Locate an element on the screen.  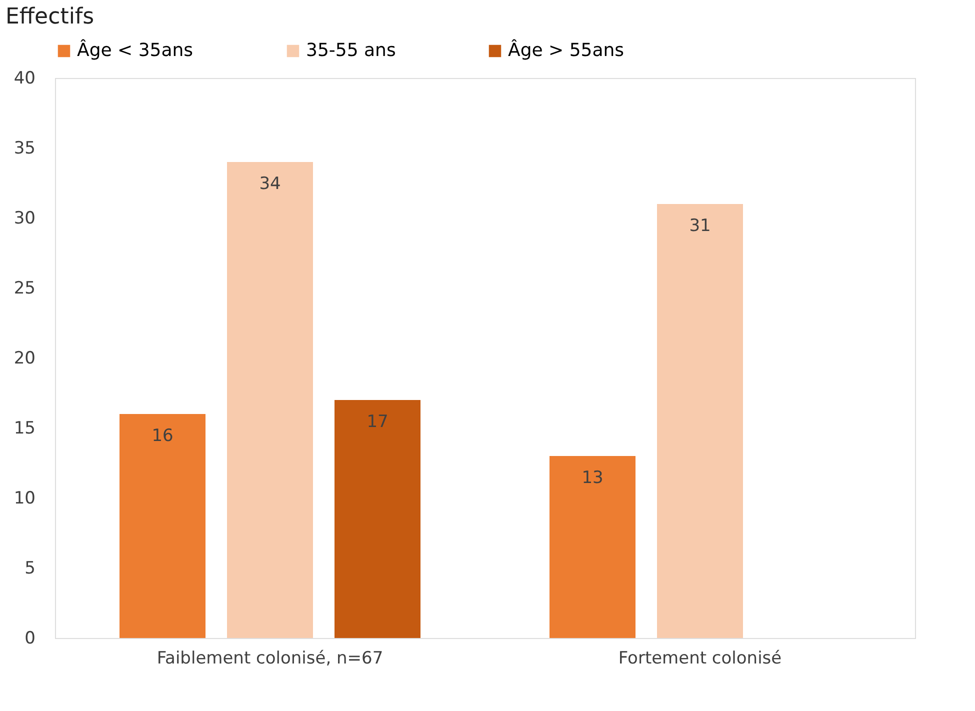
x-tick-label: Fortement colonisé is located at coordinates (700, 658).